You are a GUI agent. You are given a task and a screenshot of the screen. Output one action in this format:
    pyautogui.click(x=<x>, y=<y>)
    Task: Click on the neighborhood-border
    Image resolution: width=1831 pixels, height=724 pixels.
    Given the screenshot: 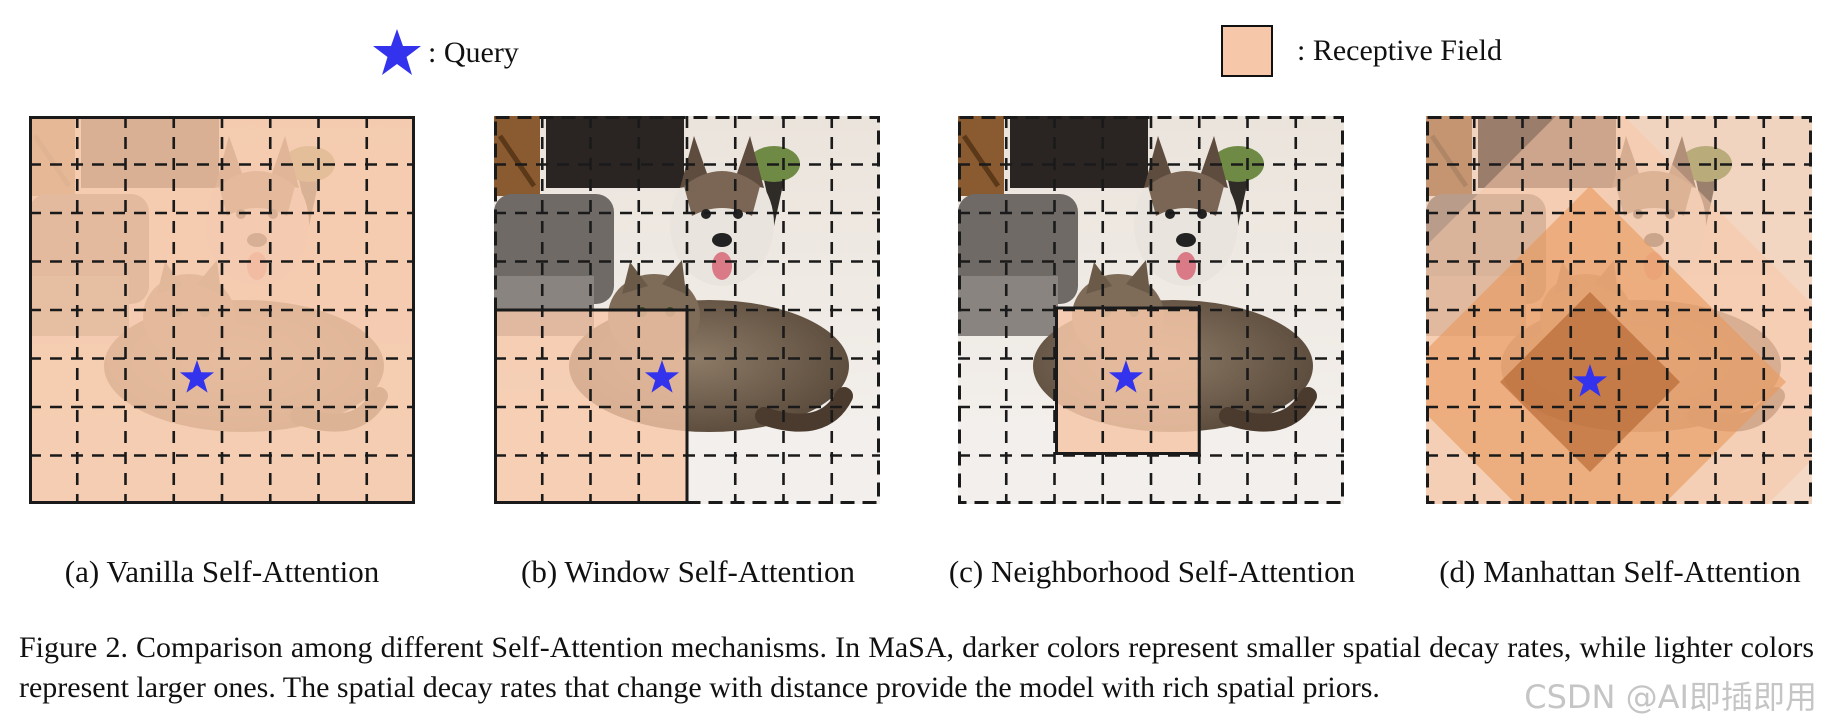 What is the action you would take?
    pyautogui.click(x=1128, y=380)
    